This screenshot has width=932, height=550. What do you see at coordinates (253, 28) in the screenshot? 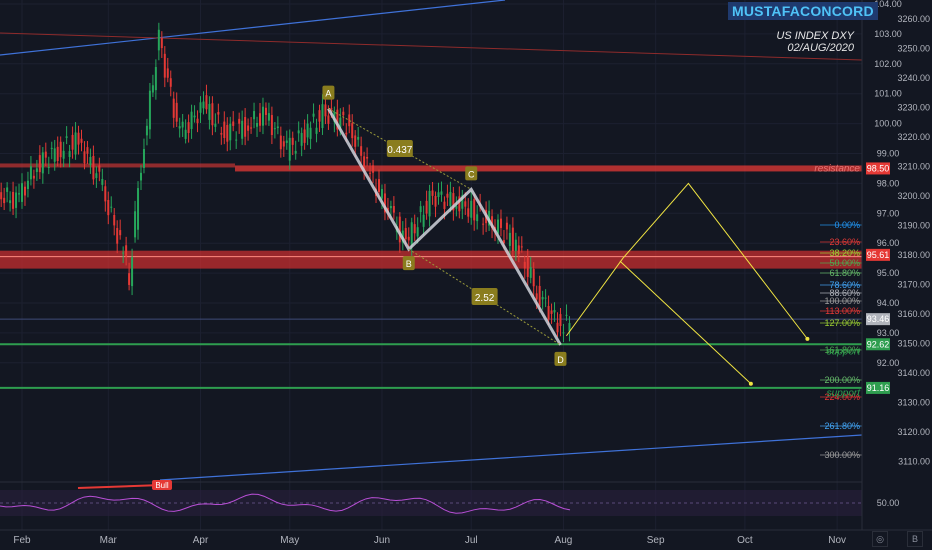
I see `upper-trendline` at bounding box center [253, 28].